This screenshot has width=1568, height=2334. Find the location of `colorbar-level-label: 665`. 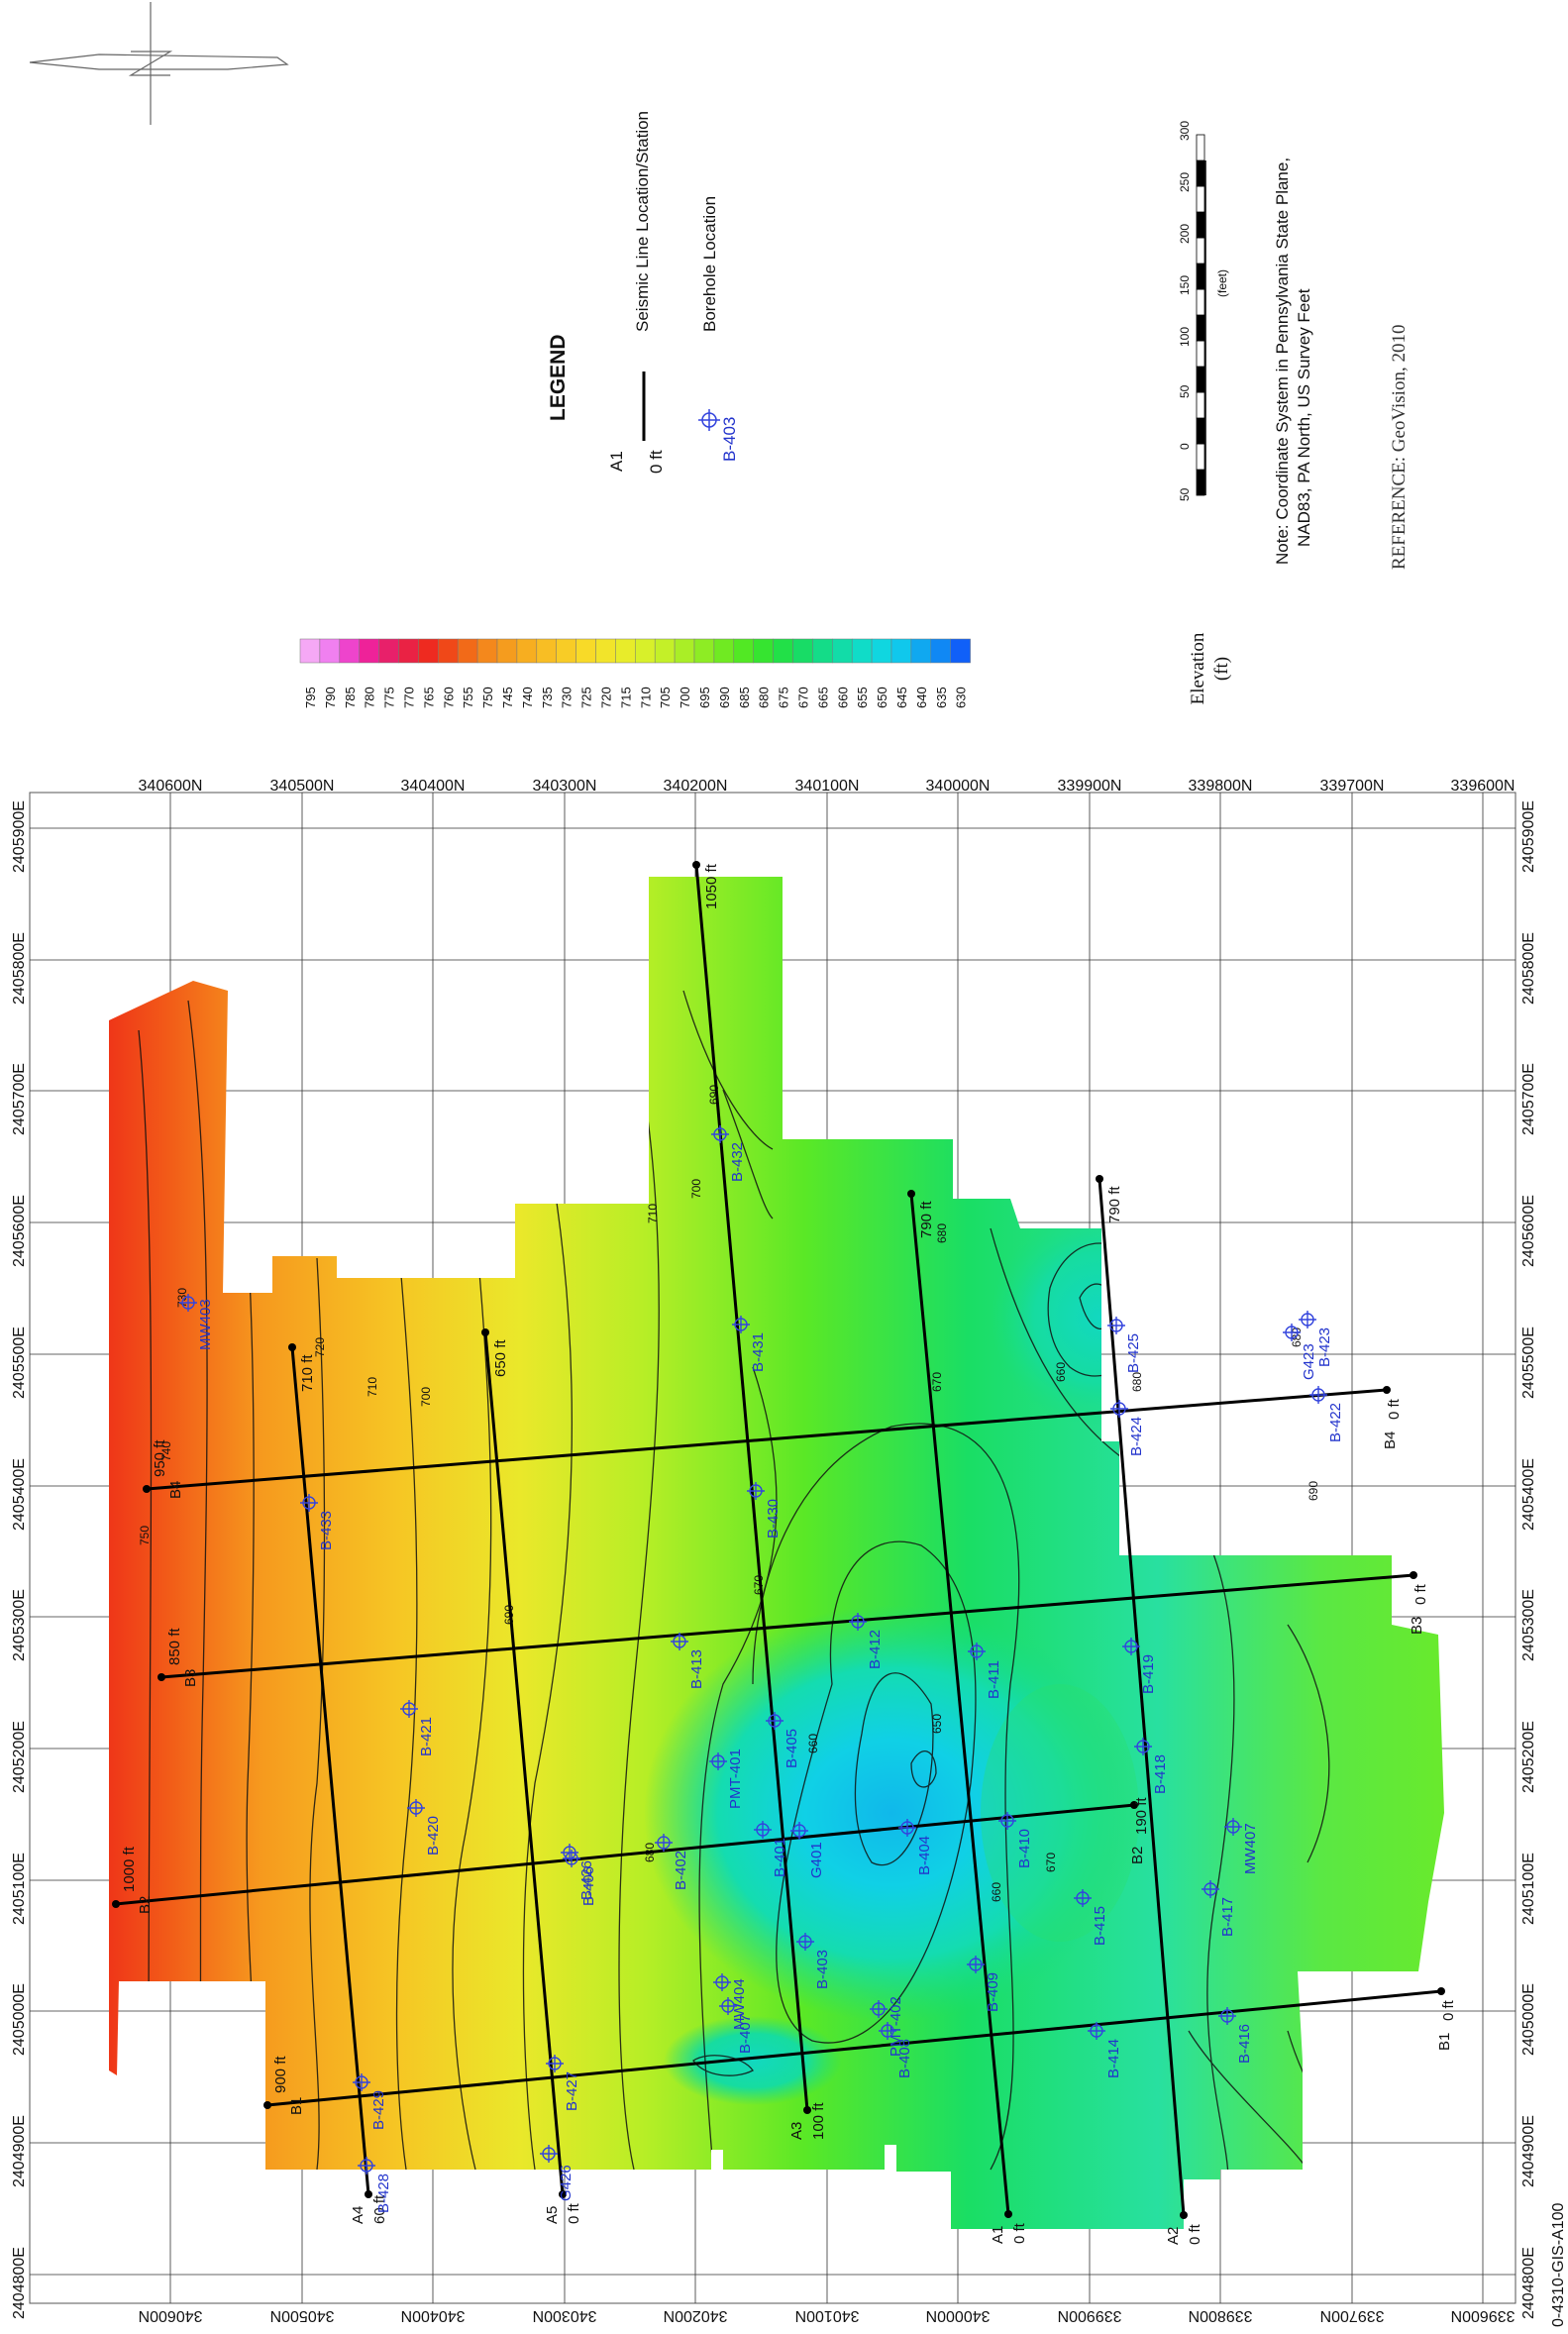

colorbar-level-label: 665 is located at coordinates (822, 697).